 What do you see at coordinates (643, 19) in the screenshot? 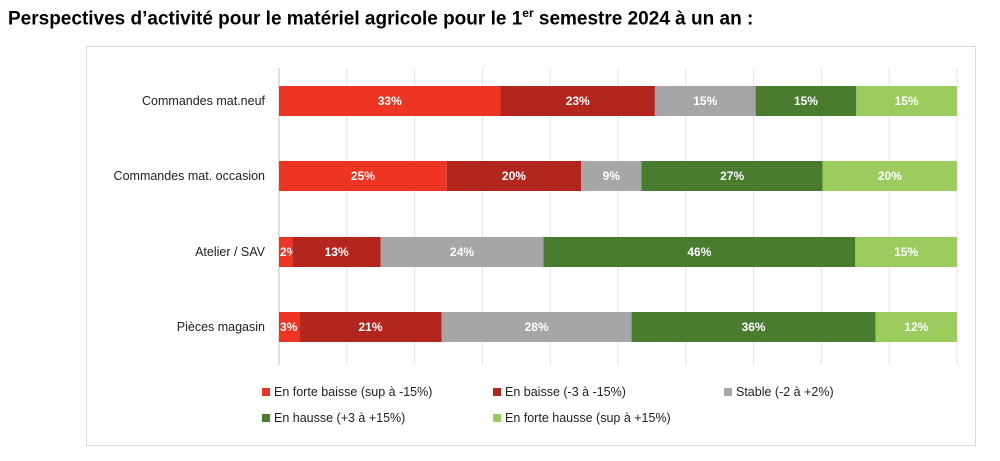
I see `title-suffix: semestre 2024 à un an :` at bounding box center [643, 19].